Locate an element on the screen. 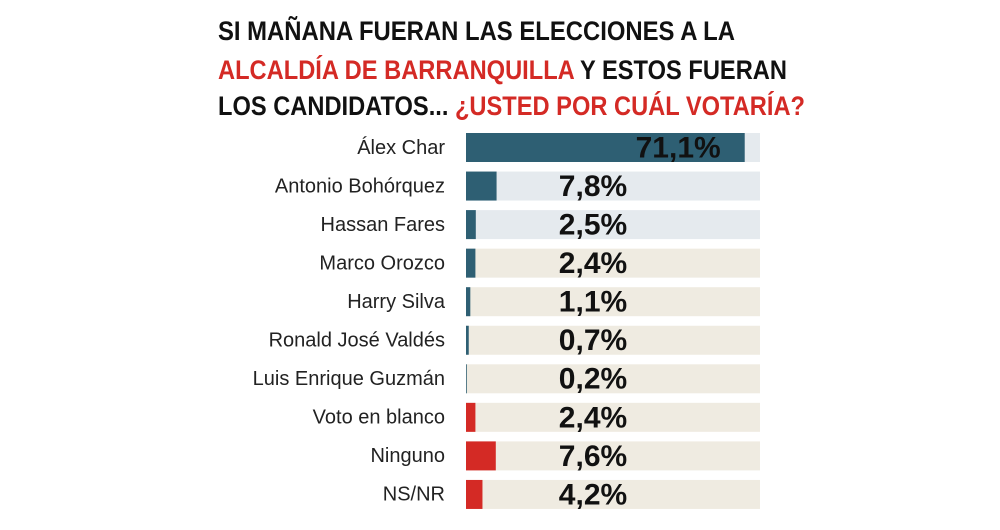  title-segment: ¿USTED POR CUÁL VOTARÍA? is located at coordinates (630, 105).